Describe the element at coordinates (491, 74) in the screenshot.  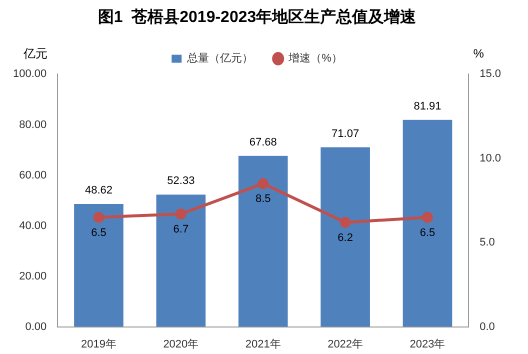
I see `y2-tick-label: 15.0` at that location.